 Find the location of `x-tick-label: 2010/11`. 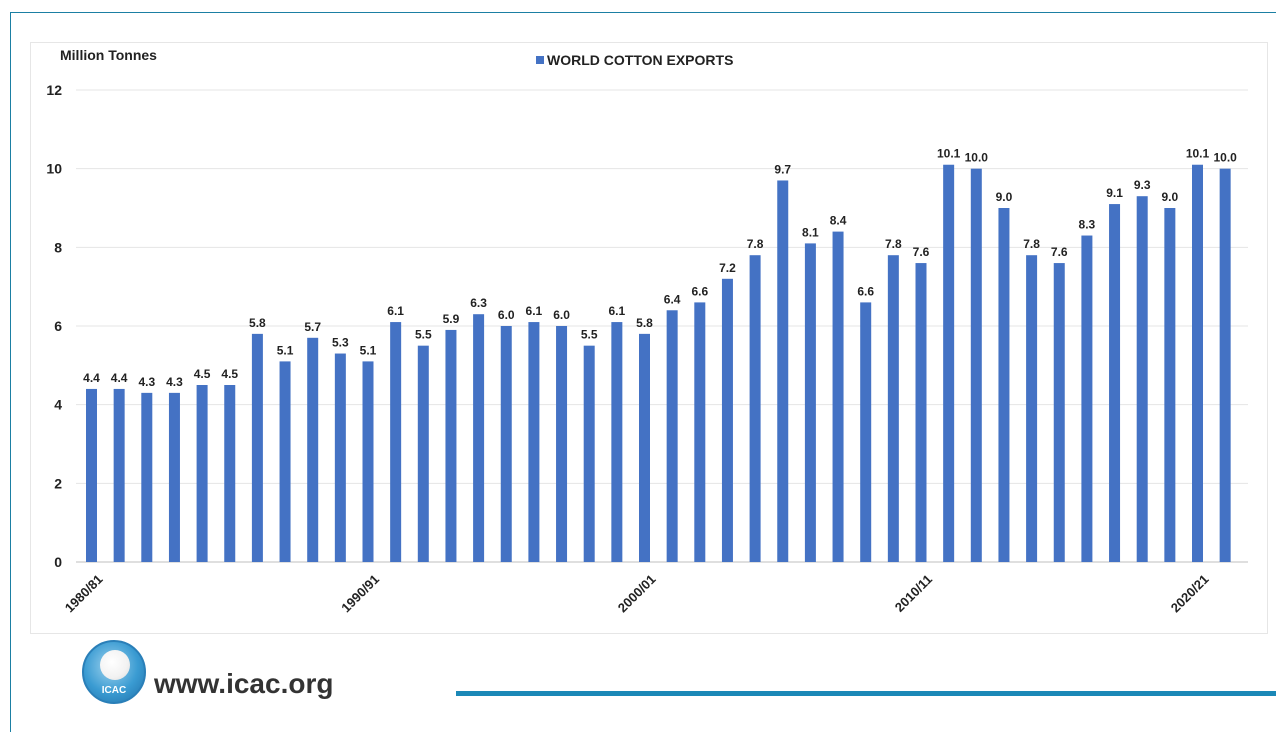

x-tick-label: 2010/11 is located at coordinates (913, 593).